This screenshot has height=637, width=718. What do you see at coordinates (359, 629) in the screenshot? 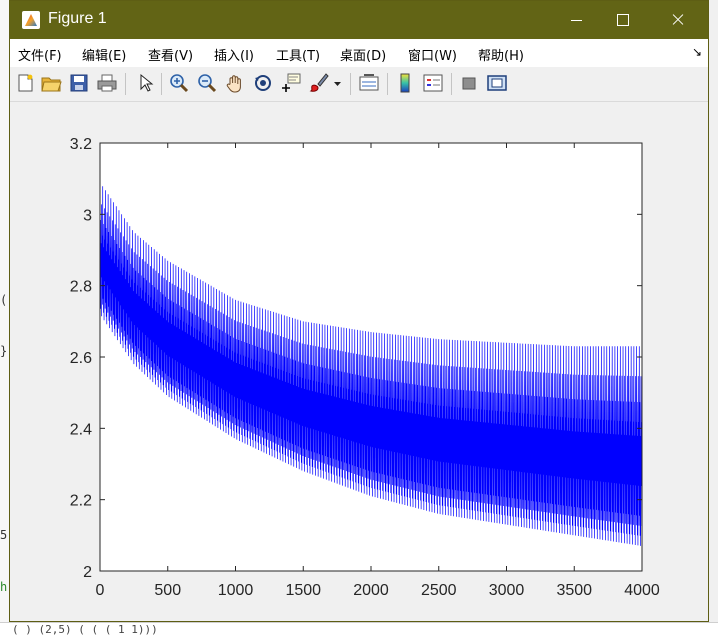
I see `background-command-line: ( ) (2,5) ( ( ( 1 1)))` at bounding box center [359, 629].